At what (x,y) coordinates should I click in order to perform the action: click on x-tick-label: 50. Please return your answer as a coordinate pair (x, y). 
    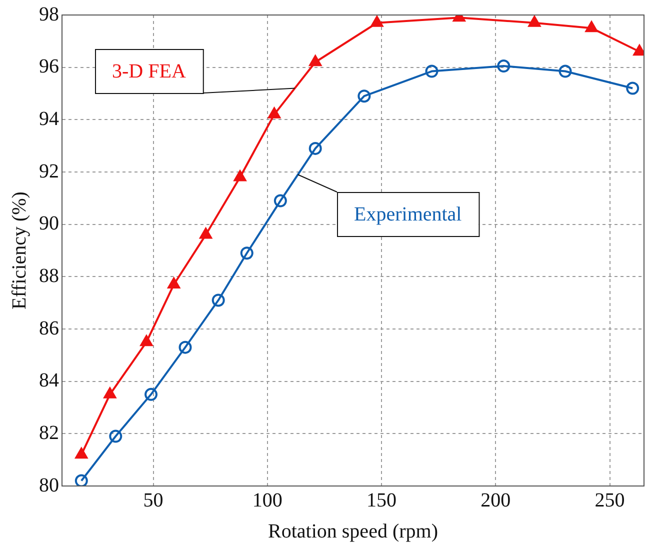
    Looking at the image, I should click on (153, 500).